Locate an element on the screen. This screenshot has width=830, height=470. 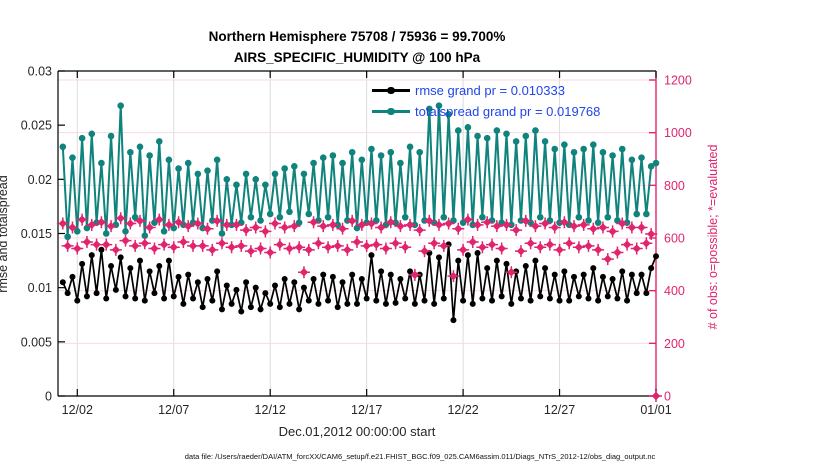
y-tick-label-left: 0.01 is located at coordinates (40, 288).